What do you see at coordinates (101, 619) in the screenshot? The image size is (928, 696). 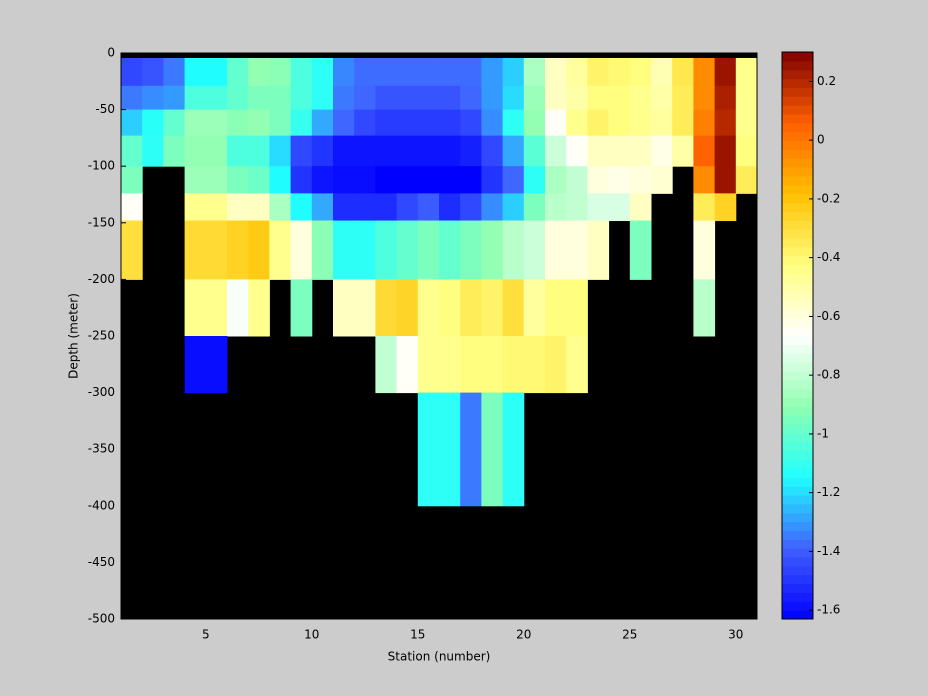 I see `y-tick-label: -500` at bounding box center [101, 619].